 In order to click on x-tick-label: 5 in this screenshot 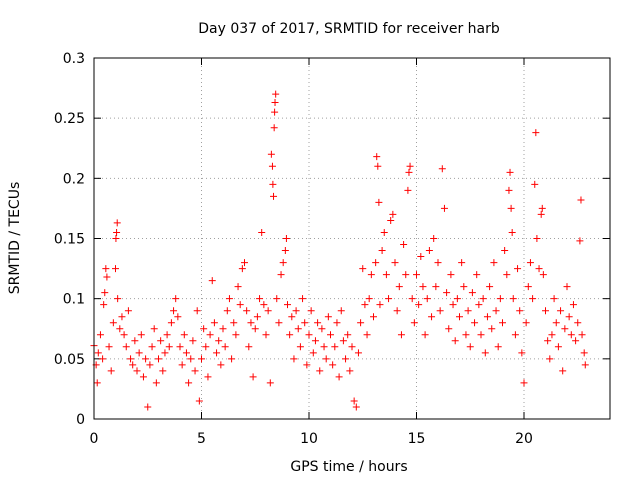, I will do `click(201, 439)`.